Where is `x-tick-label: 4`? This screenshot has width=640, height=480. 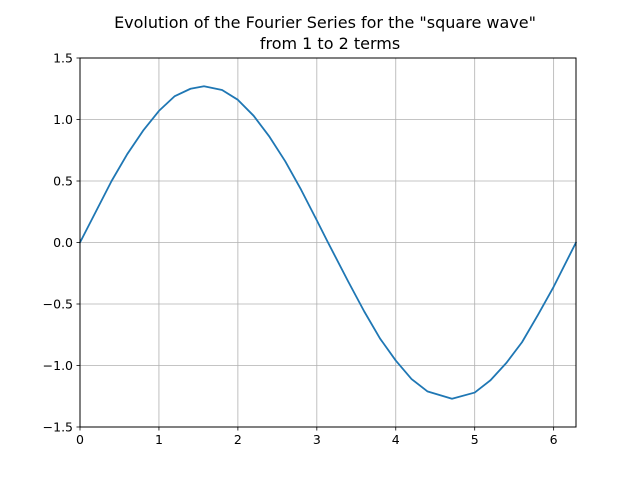
x-tick-label: 4 is located at coordinates (396, 439).